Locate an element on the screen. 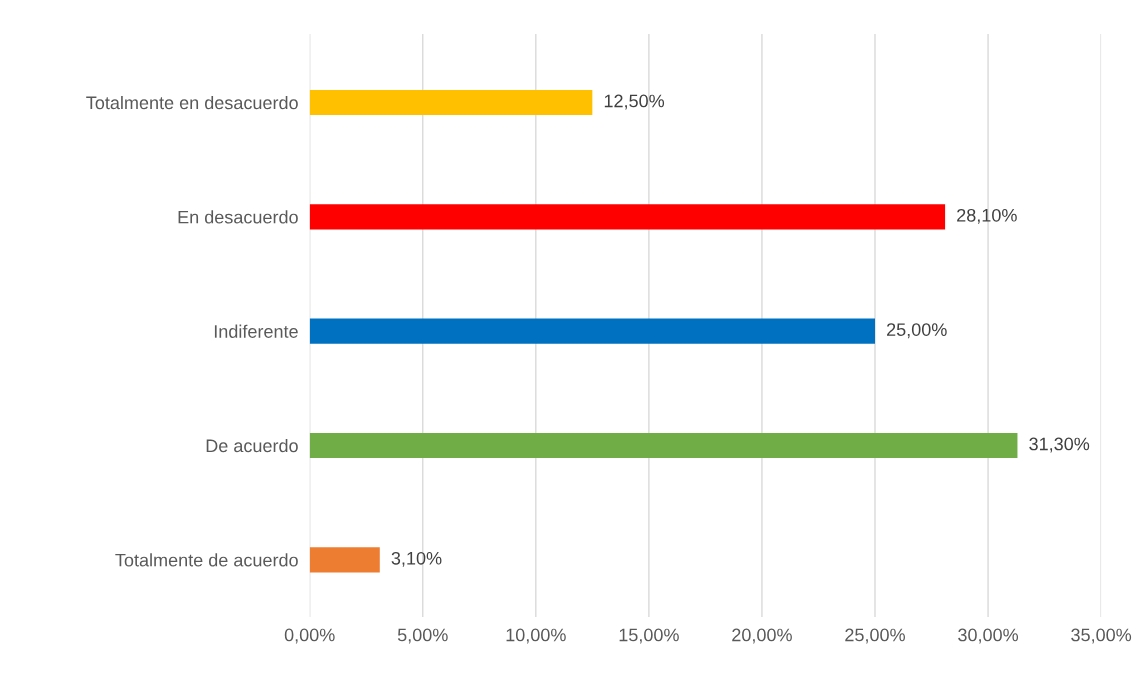 The image size is (1147, 678). data-label: 28,10% is located at coordinates (987, 216).